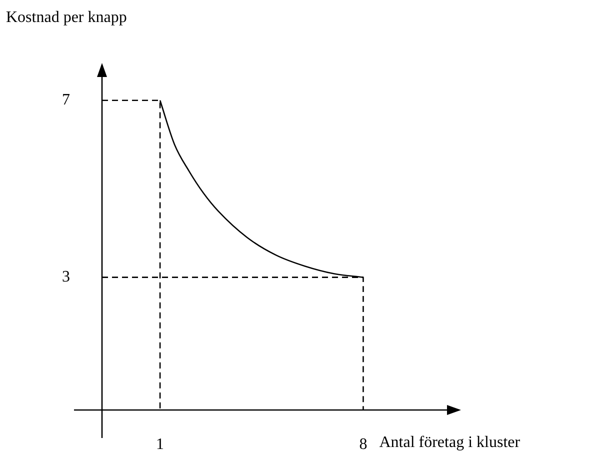  Describe the element at coordinates (66, 100) in the screenshot. I see `y-tick-label: 7` at that location.